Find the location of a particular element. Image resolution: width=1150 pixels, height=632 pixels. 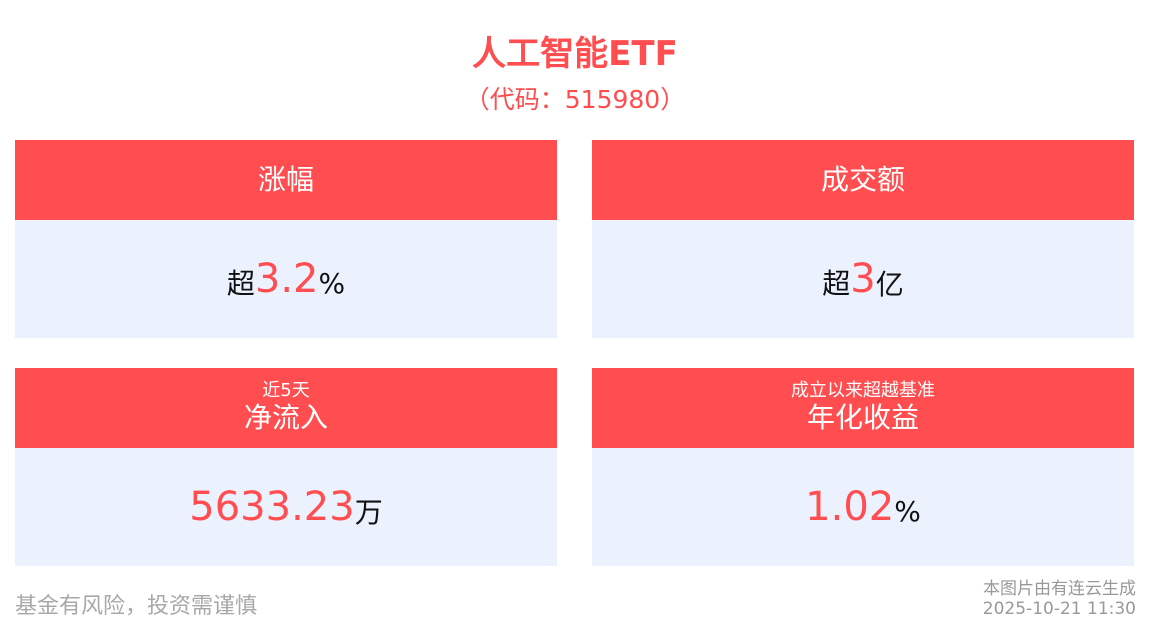

risk-disclaimer: 基金有风险，投资需谨慎 is located at coordinates (136, 606).